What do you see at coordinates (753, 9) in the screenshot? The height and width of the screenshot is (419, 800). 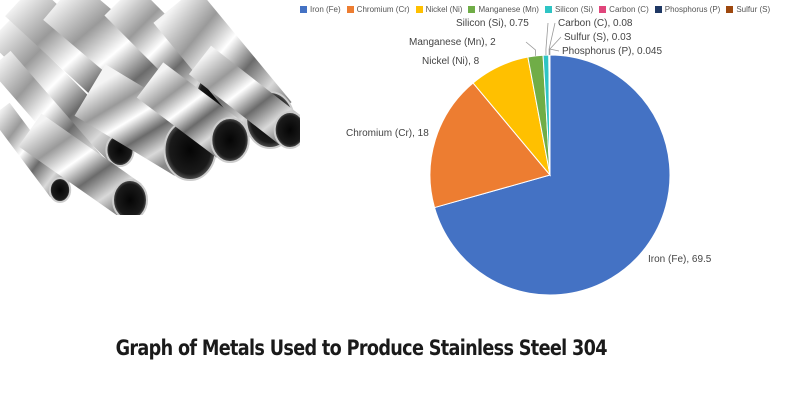 I see `legend-label: Sulfur (S)` at bounding box center [753, 9].